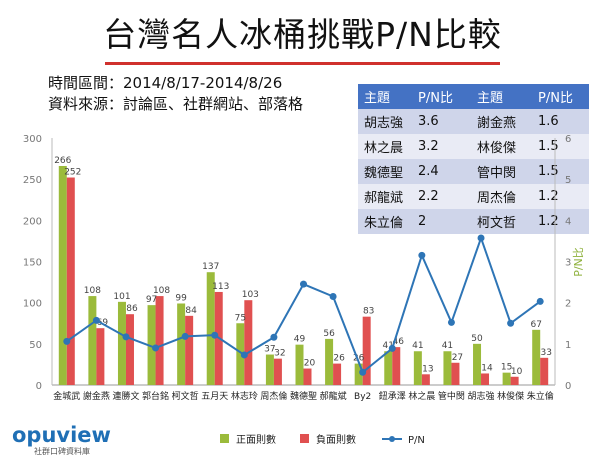 This screenshot has width=605, height=470. Describe the element at coordinates (214, 396) in the screenshot. I see `x-tick-label: 五月天` at that location.